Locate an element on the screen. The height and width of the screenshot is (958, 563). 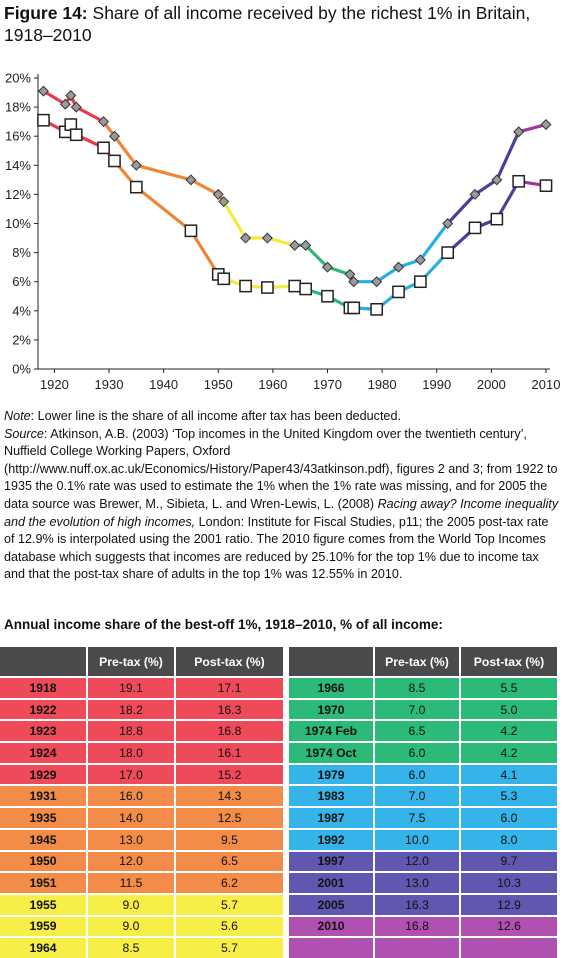
row-post-tax: 8.0 is located at coordinates (509, 838).